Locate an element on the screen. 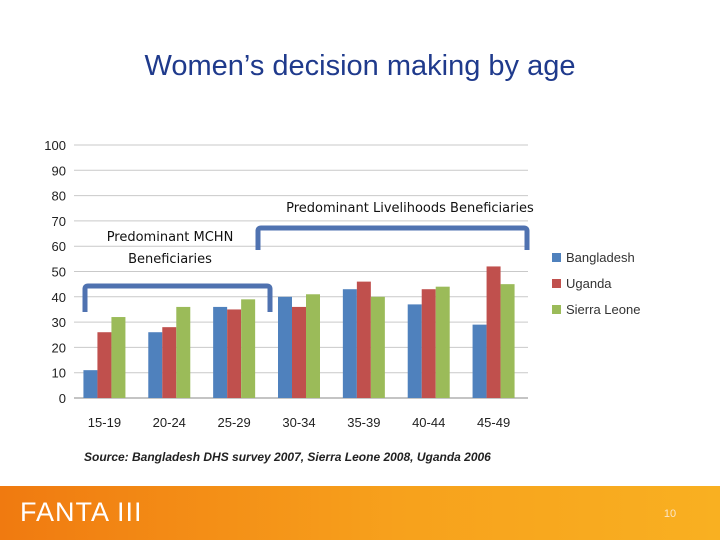  mchn-bracket is located at coordinates (177, 297).